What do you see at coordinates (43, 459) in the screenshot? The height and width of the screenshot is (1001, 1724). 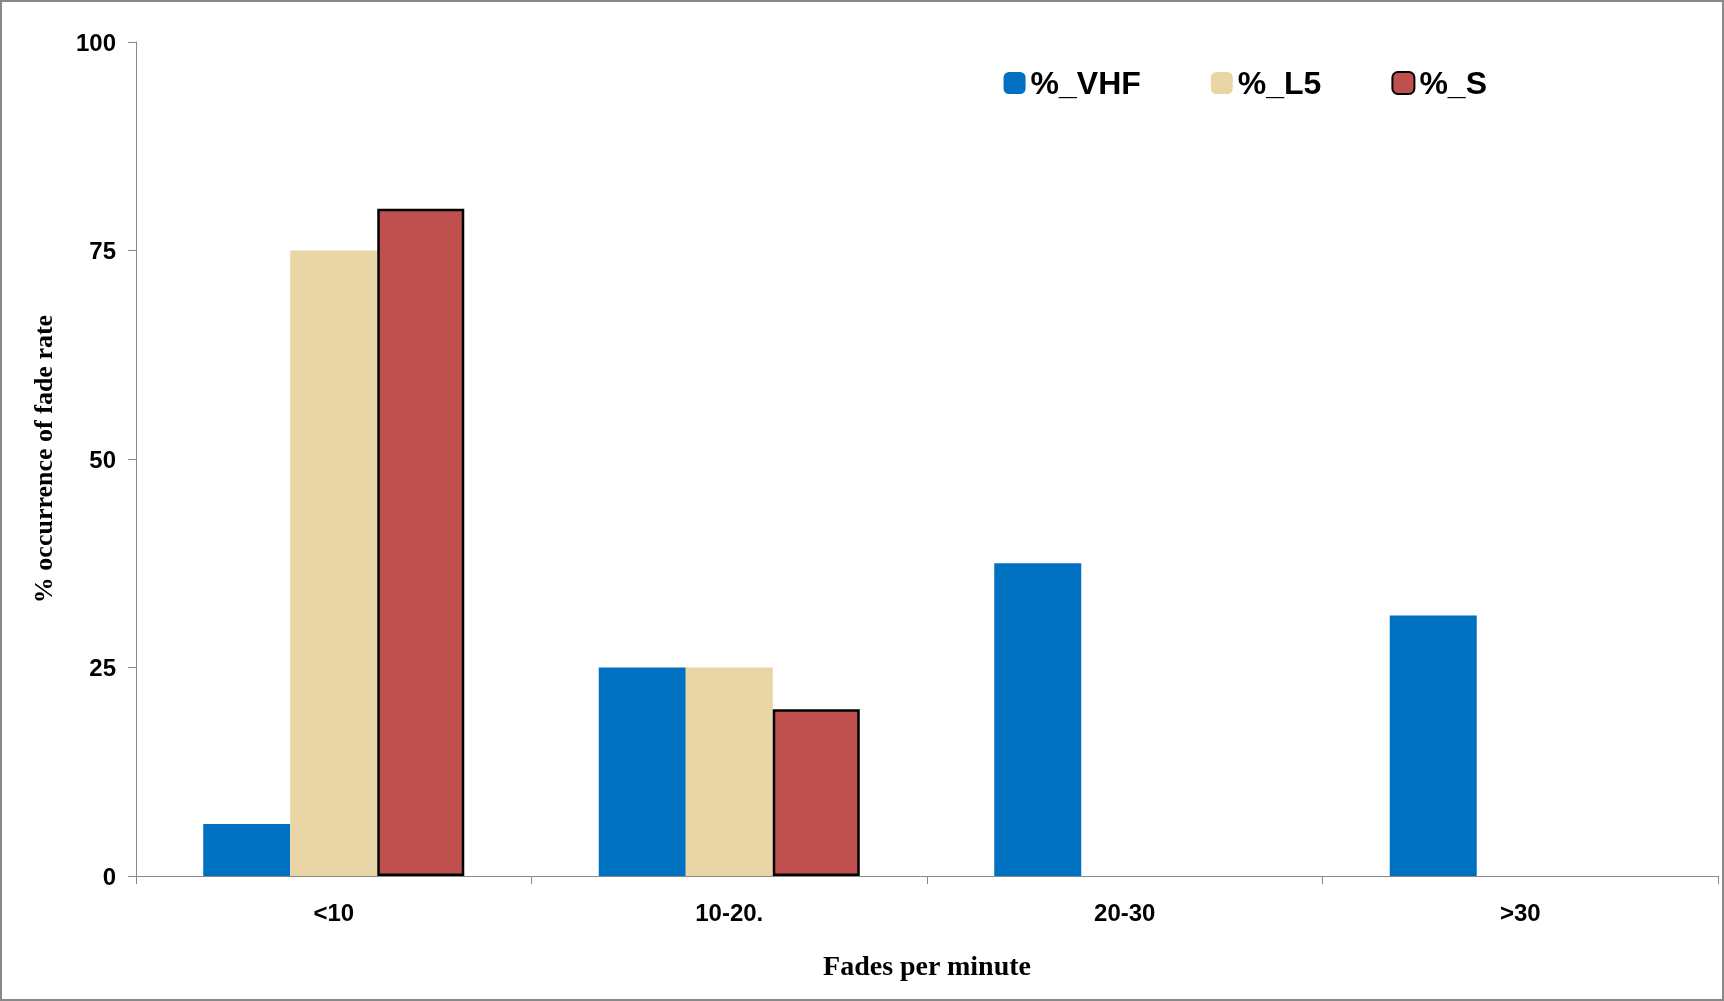 I see `y-axis-title: % occurrence of fade rate` at bounding box center [43, 459].